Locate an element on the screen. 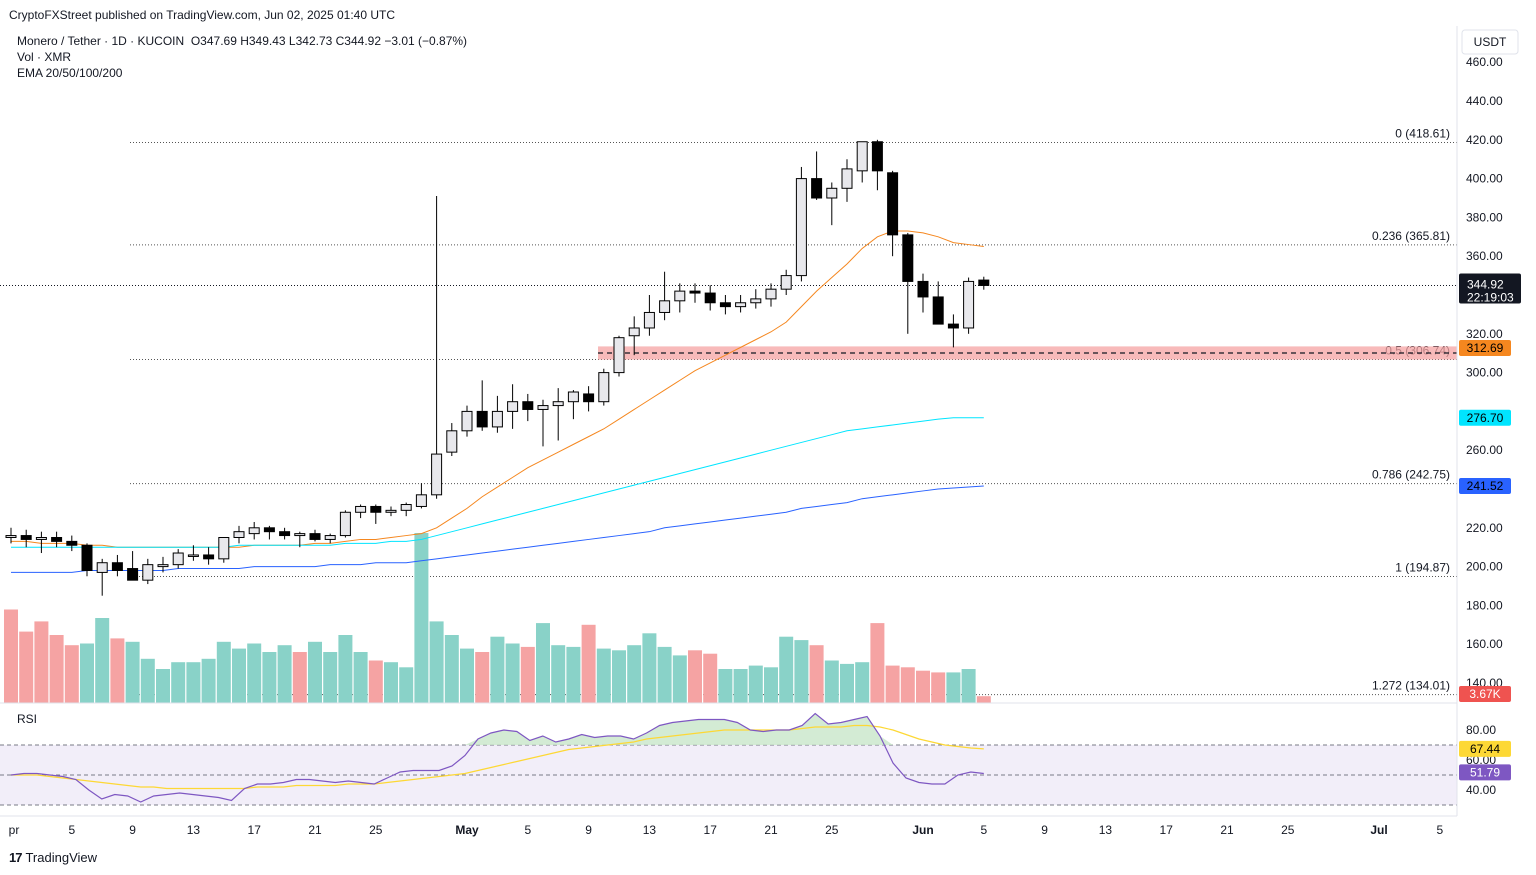 Image resolution: width=1536 pixels, height=875 pixels. symbol-title: Monero / Tether · 1D · KUCOIN is located at coordinates (101, 41).